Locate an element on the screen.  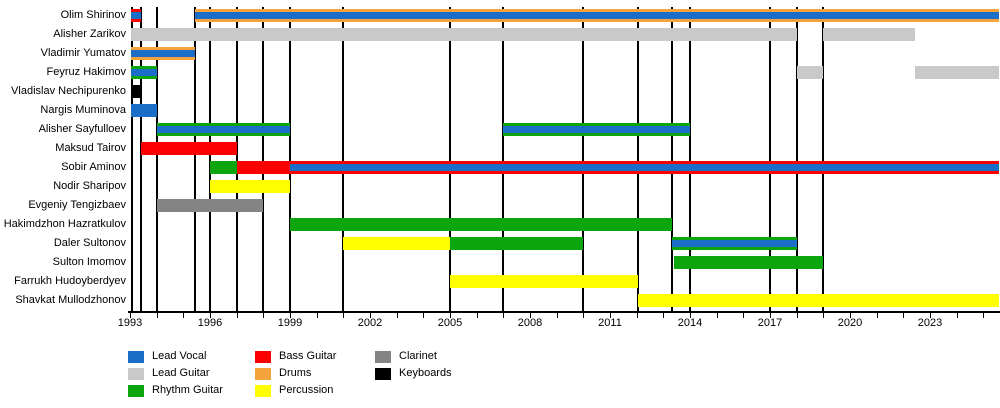
legend-swatch-percussion is located at coordinates (263, 390).